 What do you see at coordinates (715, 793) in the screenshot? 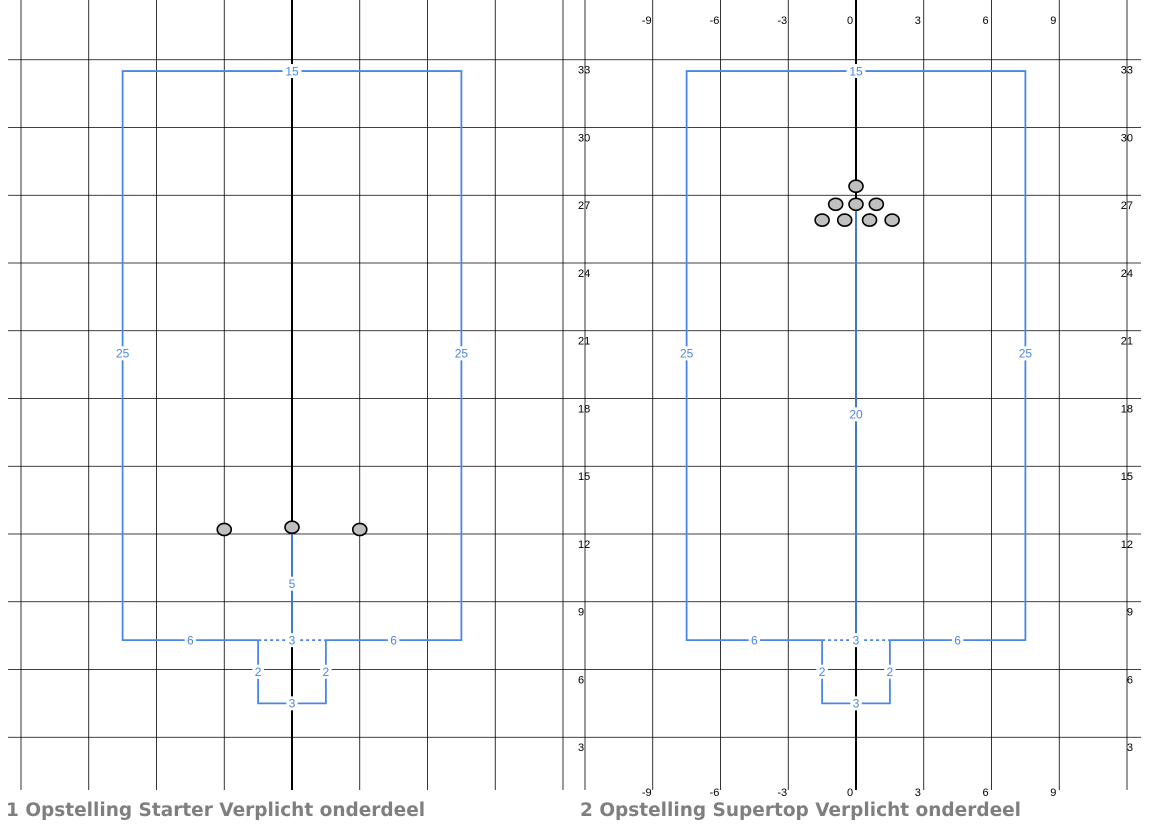
I see `x-tick-label-bottom: -6` at bounding box center [715, 793].